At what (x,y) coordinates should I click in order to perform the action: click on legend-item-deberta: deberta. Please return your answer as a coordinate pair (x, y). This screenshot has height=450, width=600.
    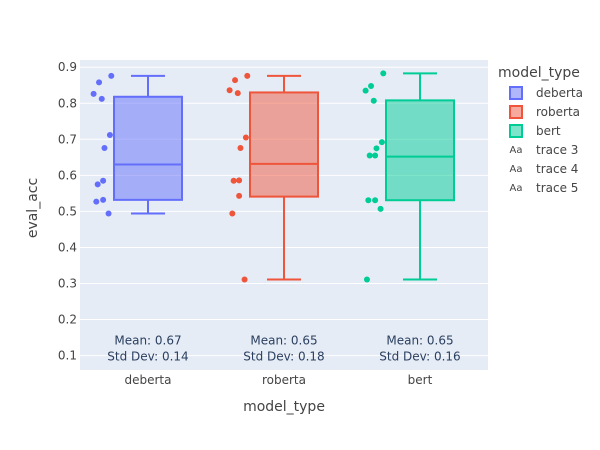
    Looking at the image, I should click on (546, 93).